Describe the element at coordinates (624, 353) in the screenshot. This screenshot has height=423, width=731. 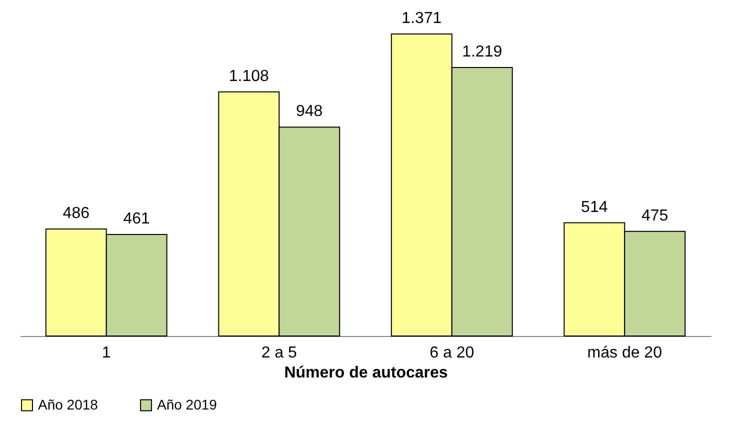
I see `x-tick-label: más de 20` at that location.